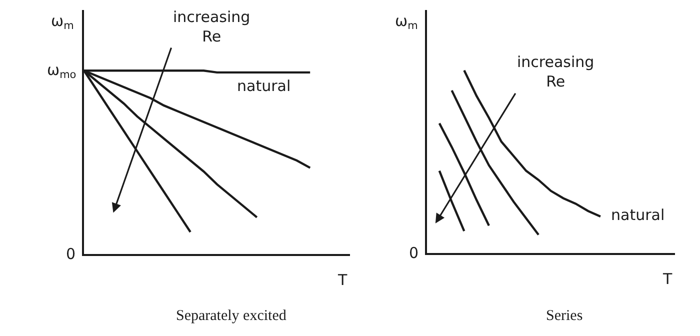  What do you see at coordinates (231, 316) in the screenshot?
I see `text: Separately excited` at bounding box center [231, 316].